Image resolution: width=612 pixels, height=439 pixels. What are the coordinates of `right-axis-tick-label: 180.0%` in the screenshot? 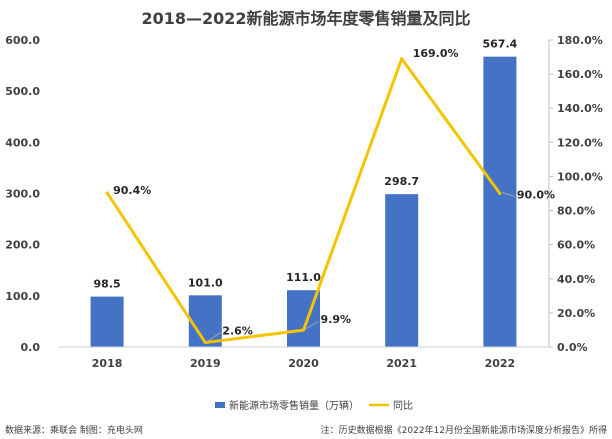 It's located at (580, 40).